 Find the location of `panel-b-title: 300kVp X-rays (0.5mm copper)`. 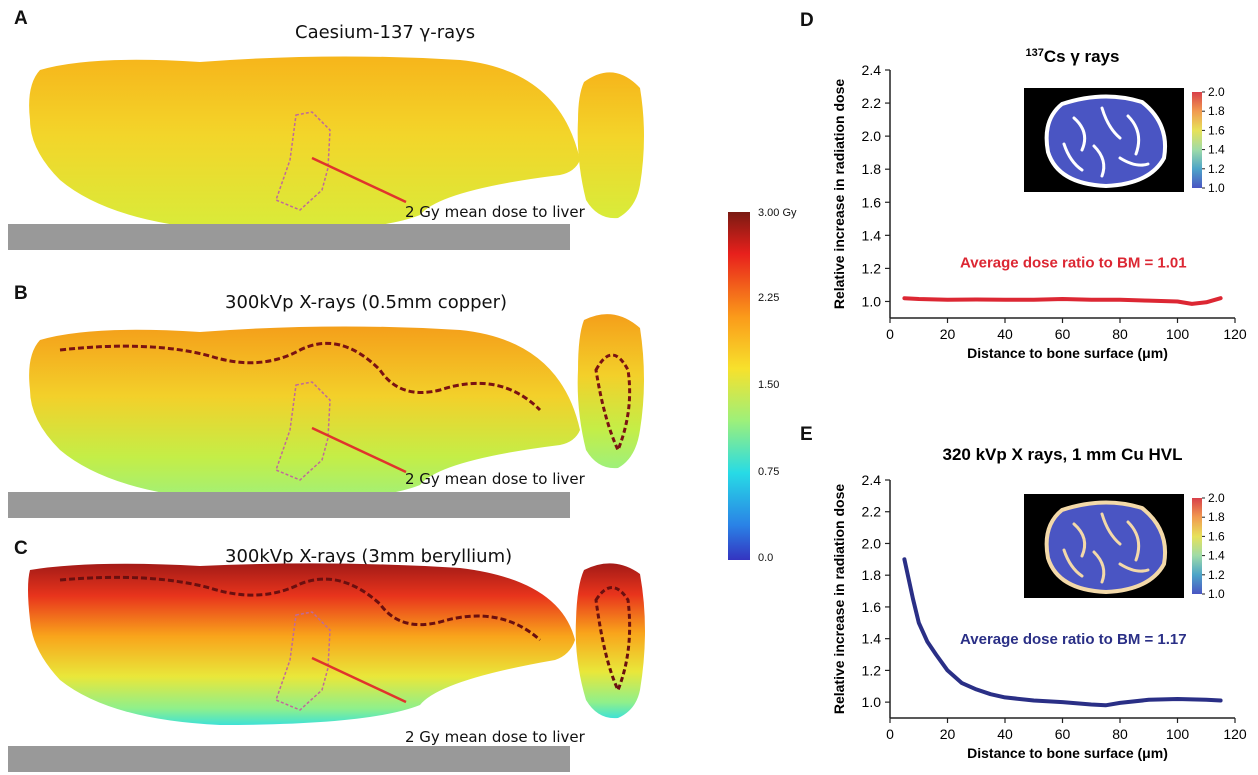

panel-b-title: 300kVp X-rays (0.5mm copper) is located at coordinates (366, 302).